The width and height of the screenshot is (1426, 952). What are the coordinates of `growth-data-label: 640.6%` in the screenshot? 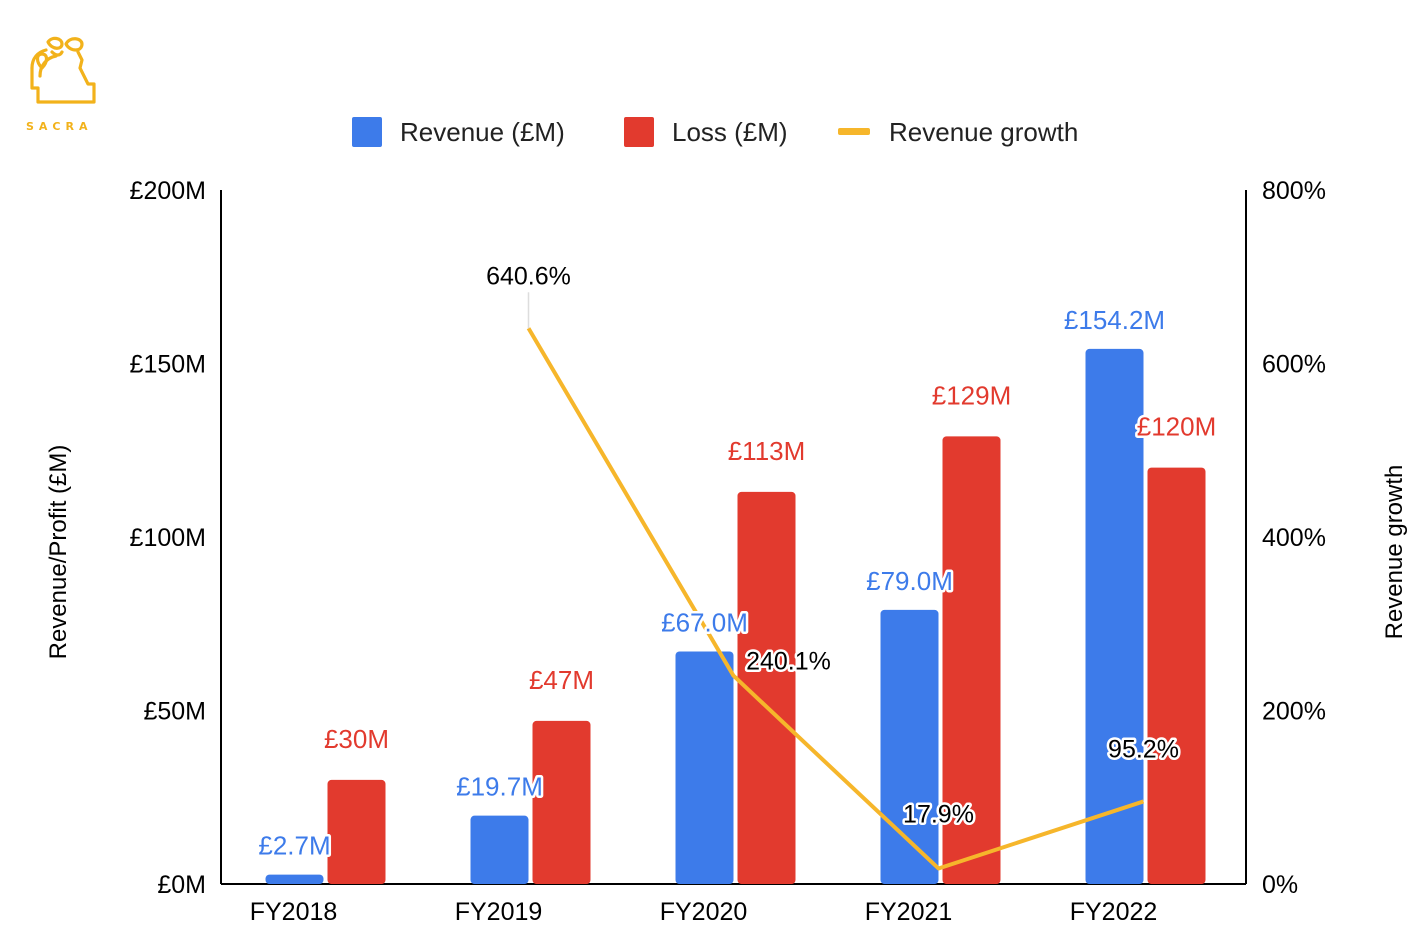 It's located at (528, 276).